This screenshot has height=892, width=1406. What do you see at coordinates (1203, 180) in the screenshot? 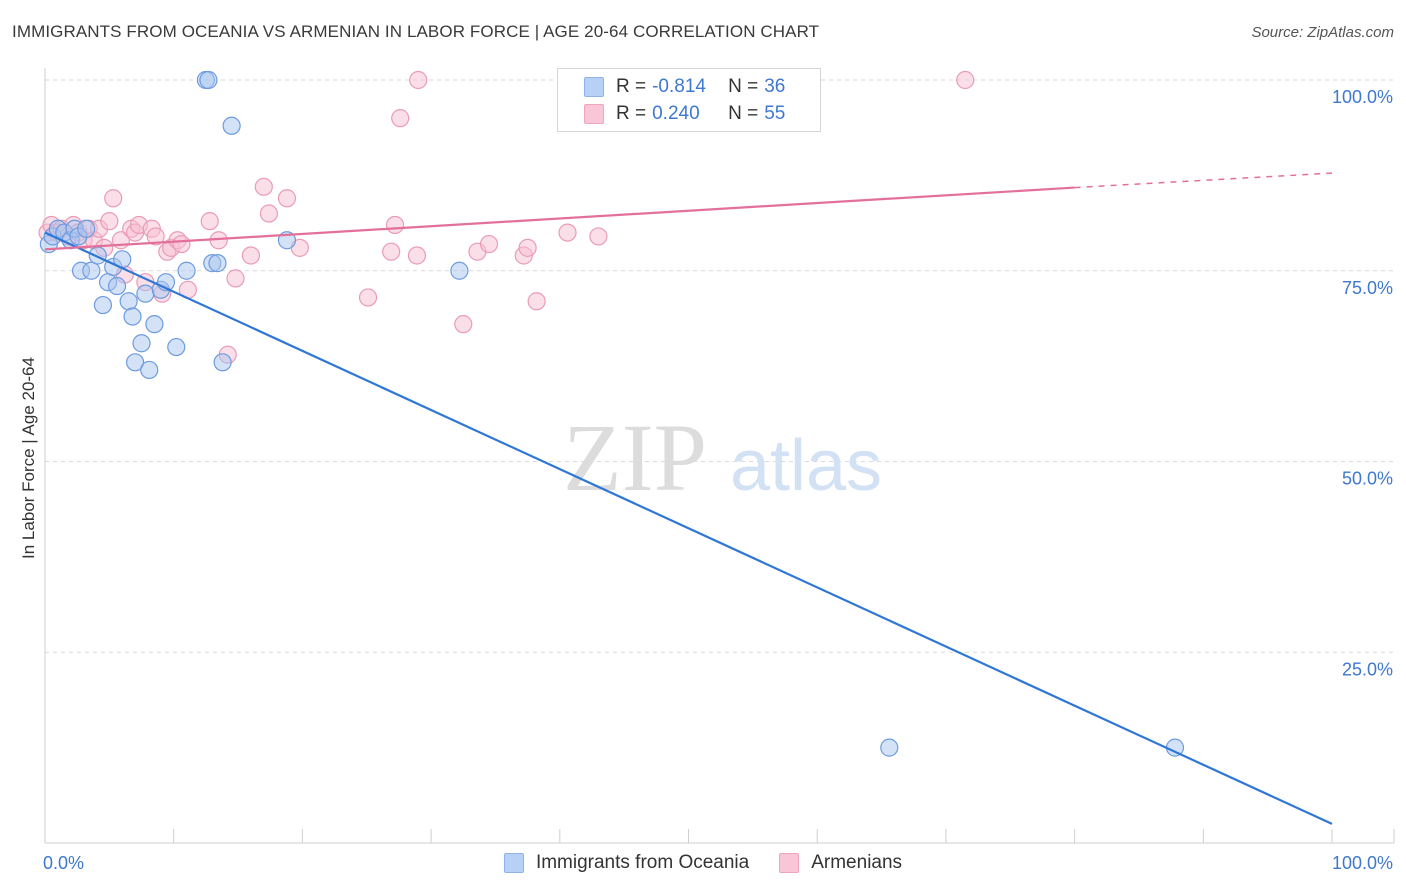
I see `armenians-trend-extension` at bounding box center [1203, 180].